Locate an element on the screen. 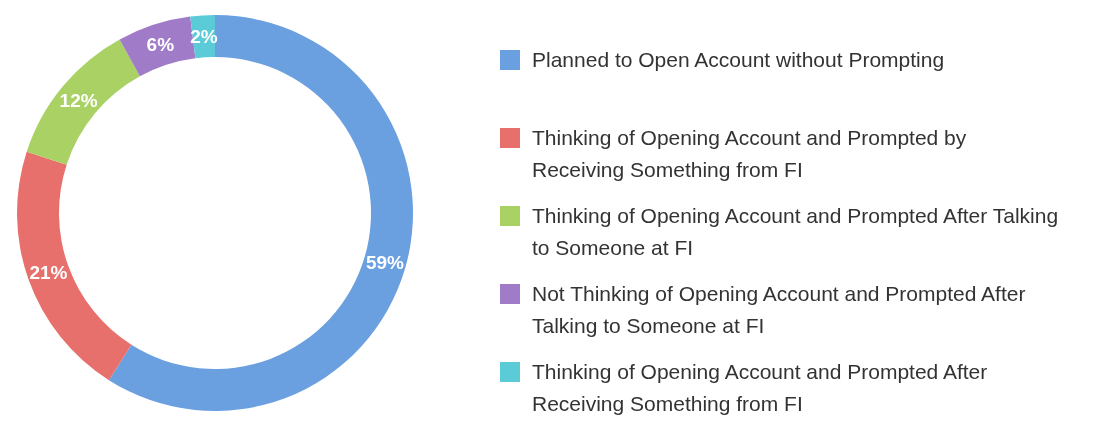  data-label: 21% is located at coordinates (48, 273).